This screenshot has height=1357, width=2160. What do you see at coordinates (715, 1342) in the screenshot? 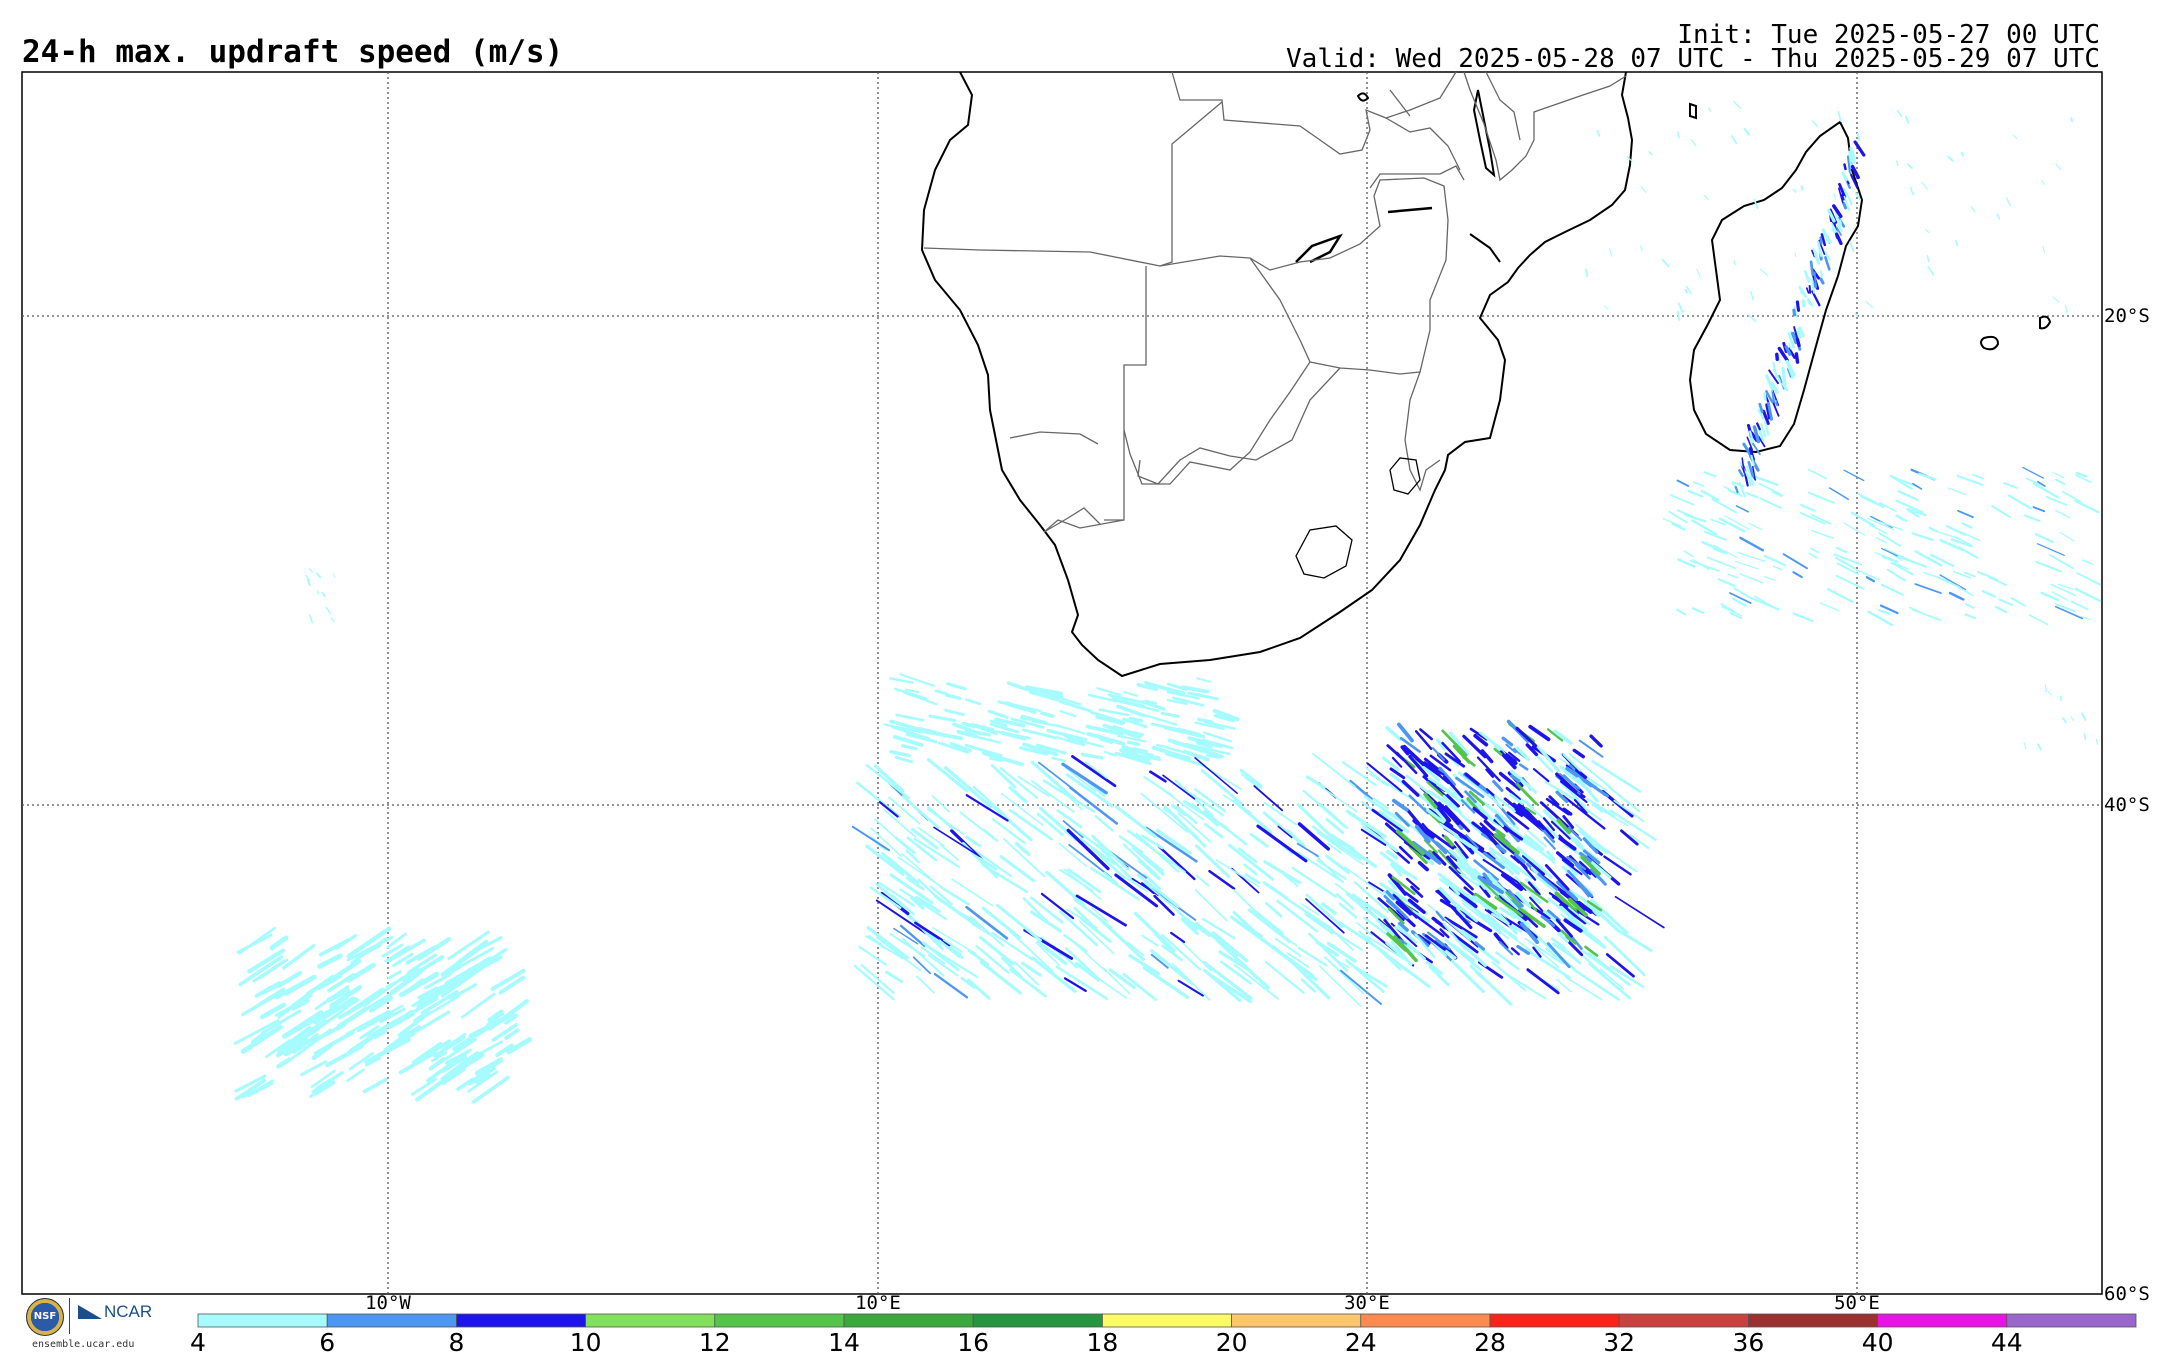
I see `colorbar-tick-label: 12` at bounding box center [715, 1342].